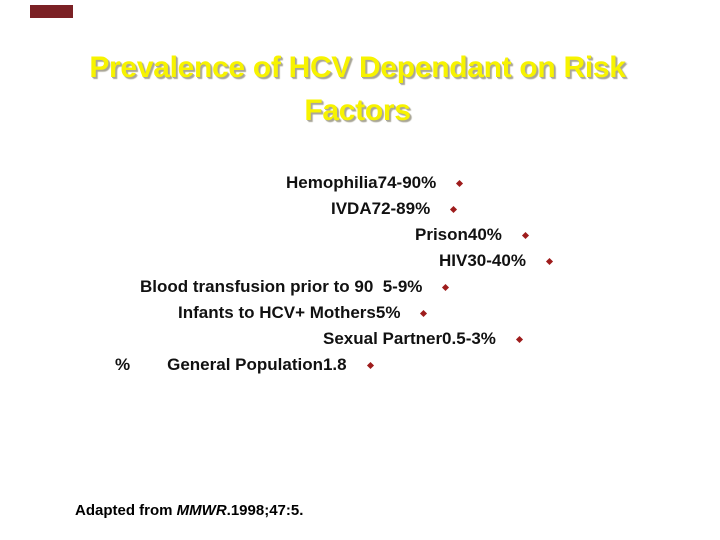 The image size is (720, 540). What do you see at coordinates (482, 260) in the screenshot?
I see `list-item-text: HIV30-40%` at bounding box center [482, 260].